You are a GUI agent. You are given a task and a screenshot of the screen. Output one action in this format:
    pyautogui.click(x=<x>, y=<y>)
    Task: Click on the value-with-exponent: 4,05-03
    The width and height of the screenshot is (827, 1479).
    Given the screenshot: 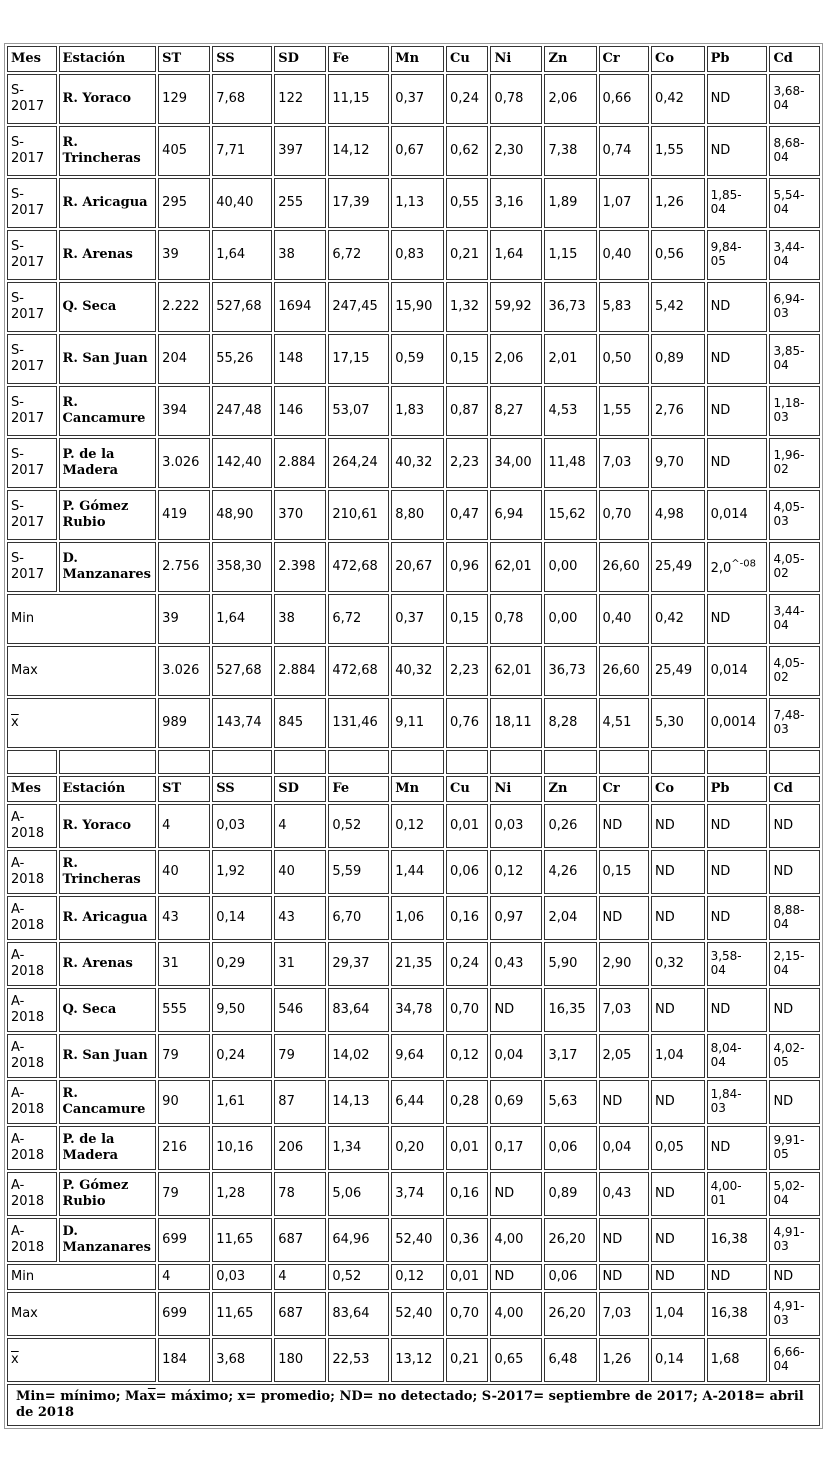 What is the action you would take?
    pyautogui.click(x=789, y=514)
    